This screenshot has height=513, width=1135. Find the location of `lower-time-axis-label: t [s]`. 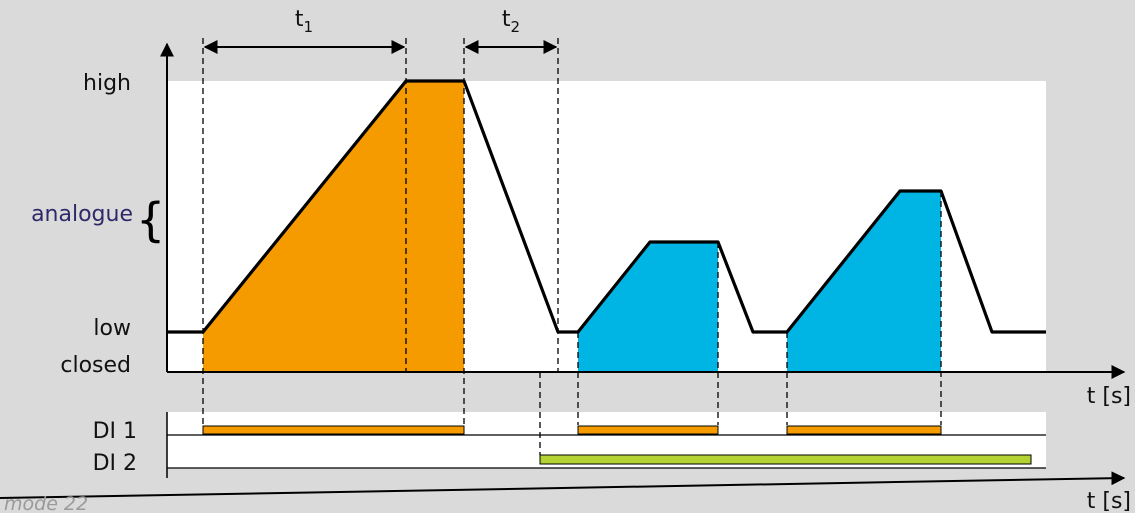

lower-time-axis-label: t [s] is located at coordinates (1109, 501).